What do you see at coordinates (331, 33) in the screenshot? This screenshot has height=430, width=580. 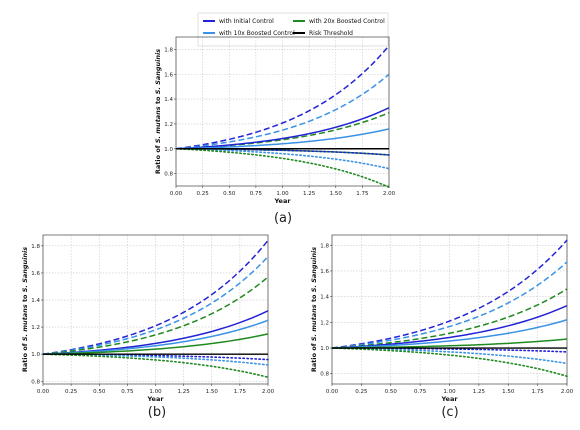 I see `legend-label-risk: Risk Threshold` at bounding box center [331, 33].